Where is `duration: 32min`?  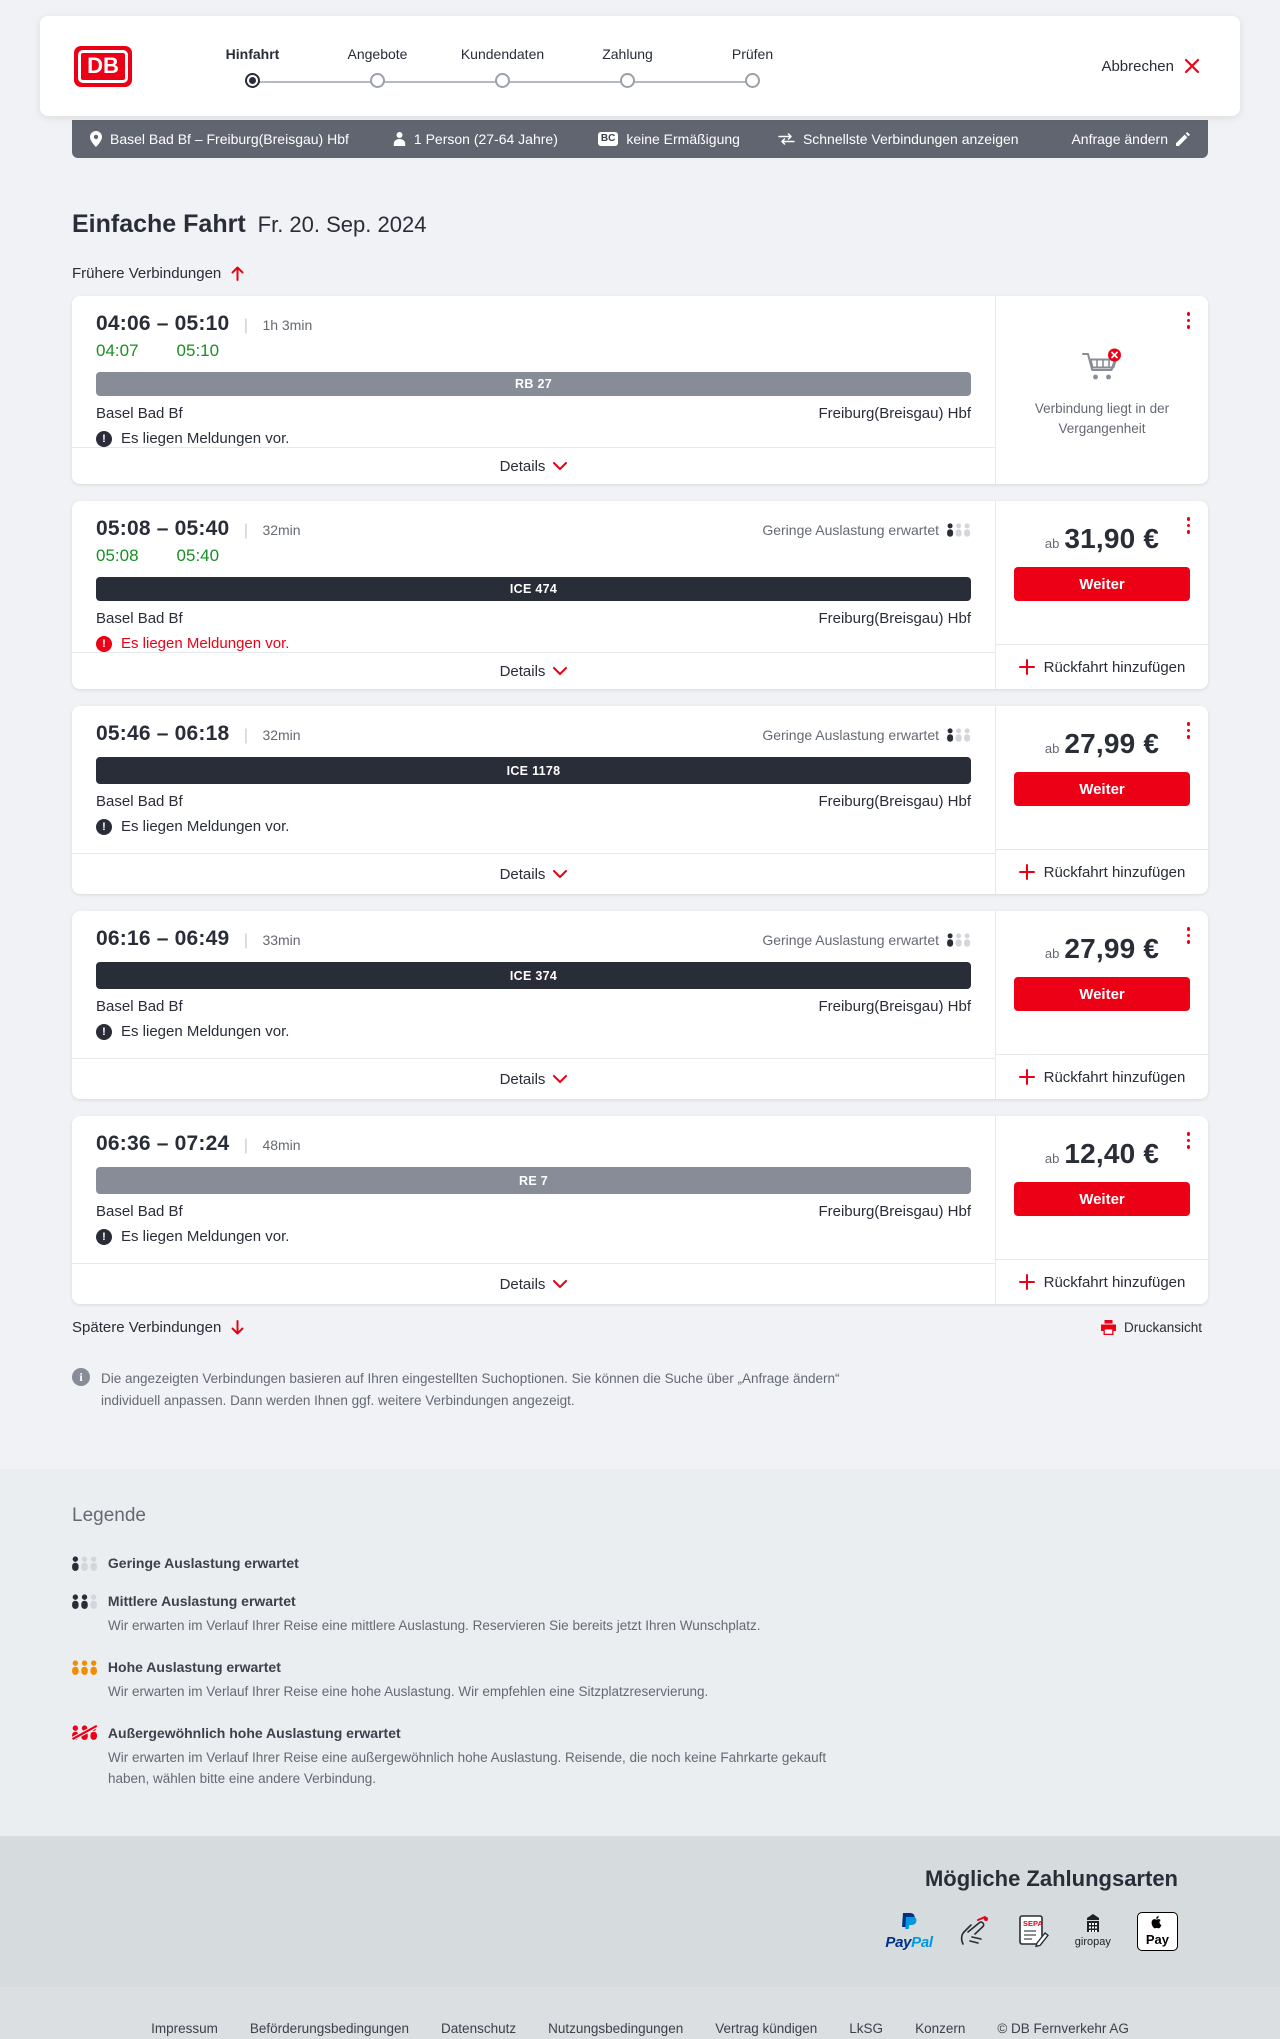
duration: 32min is located at coordinates (281, 735).